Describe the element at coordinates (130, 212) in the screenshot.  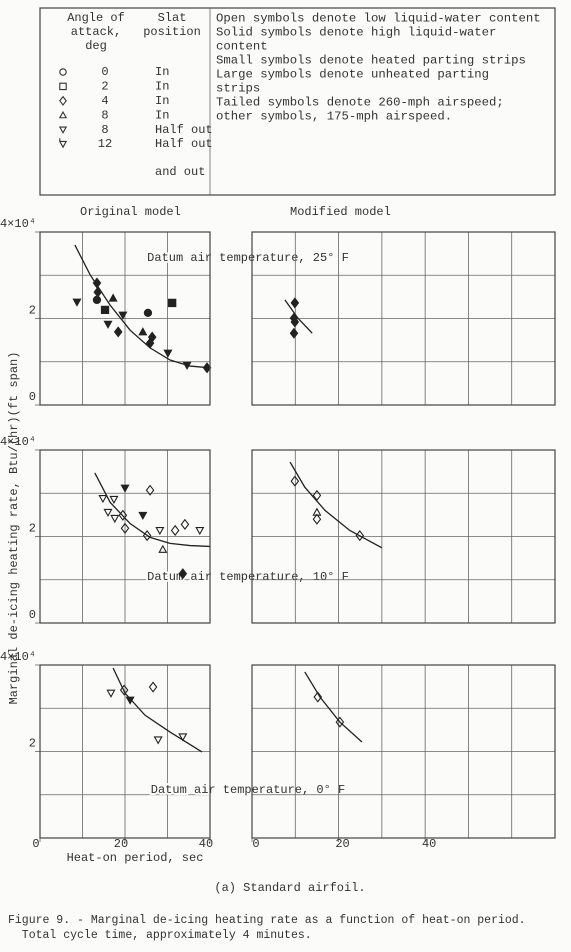
I see `column-title: Original model` at that location.